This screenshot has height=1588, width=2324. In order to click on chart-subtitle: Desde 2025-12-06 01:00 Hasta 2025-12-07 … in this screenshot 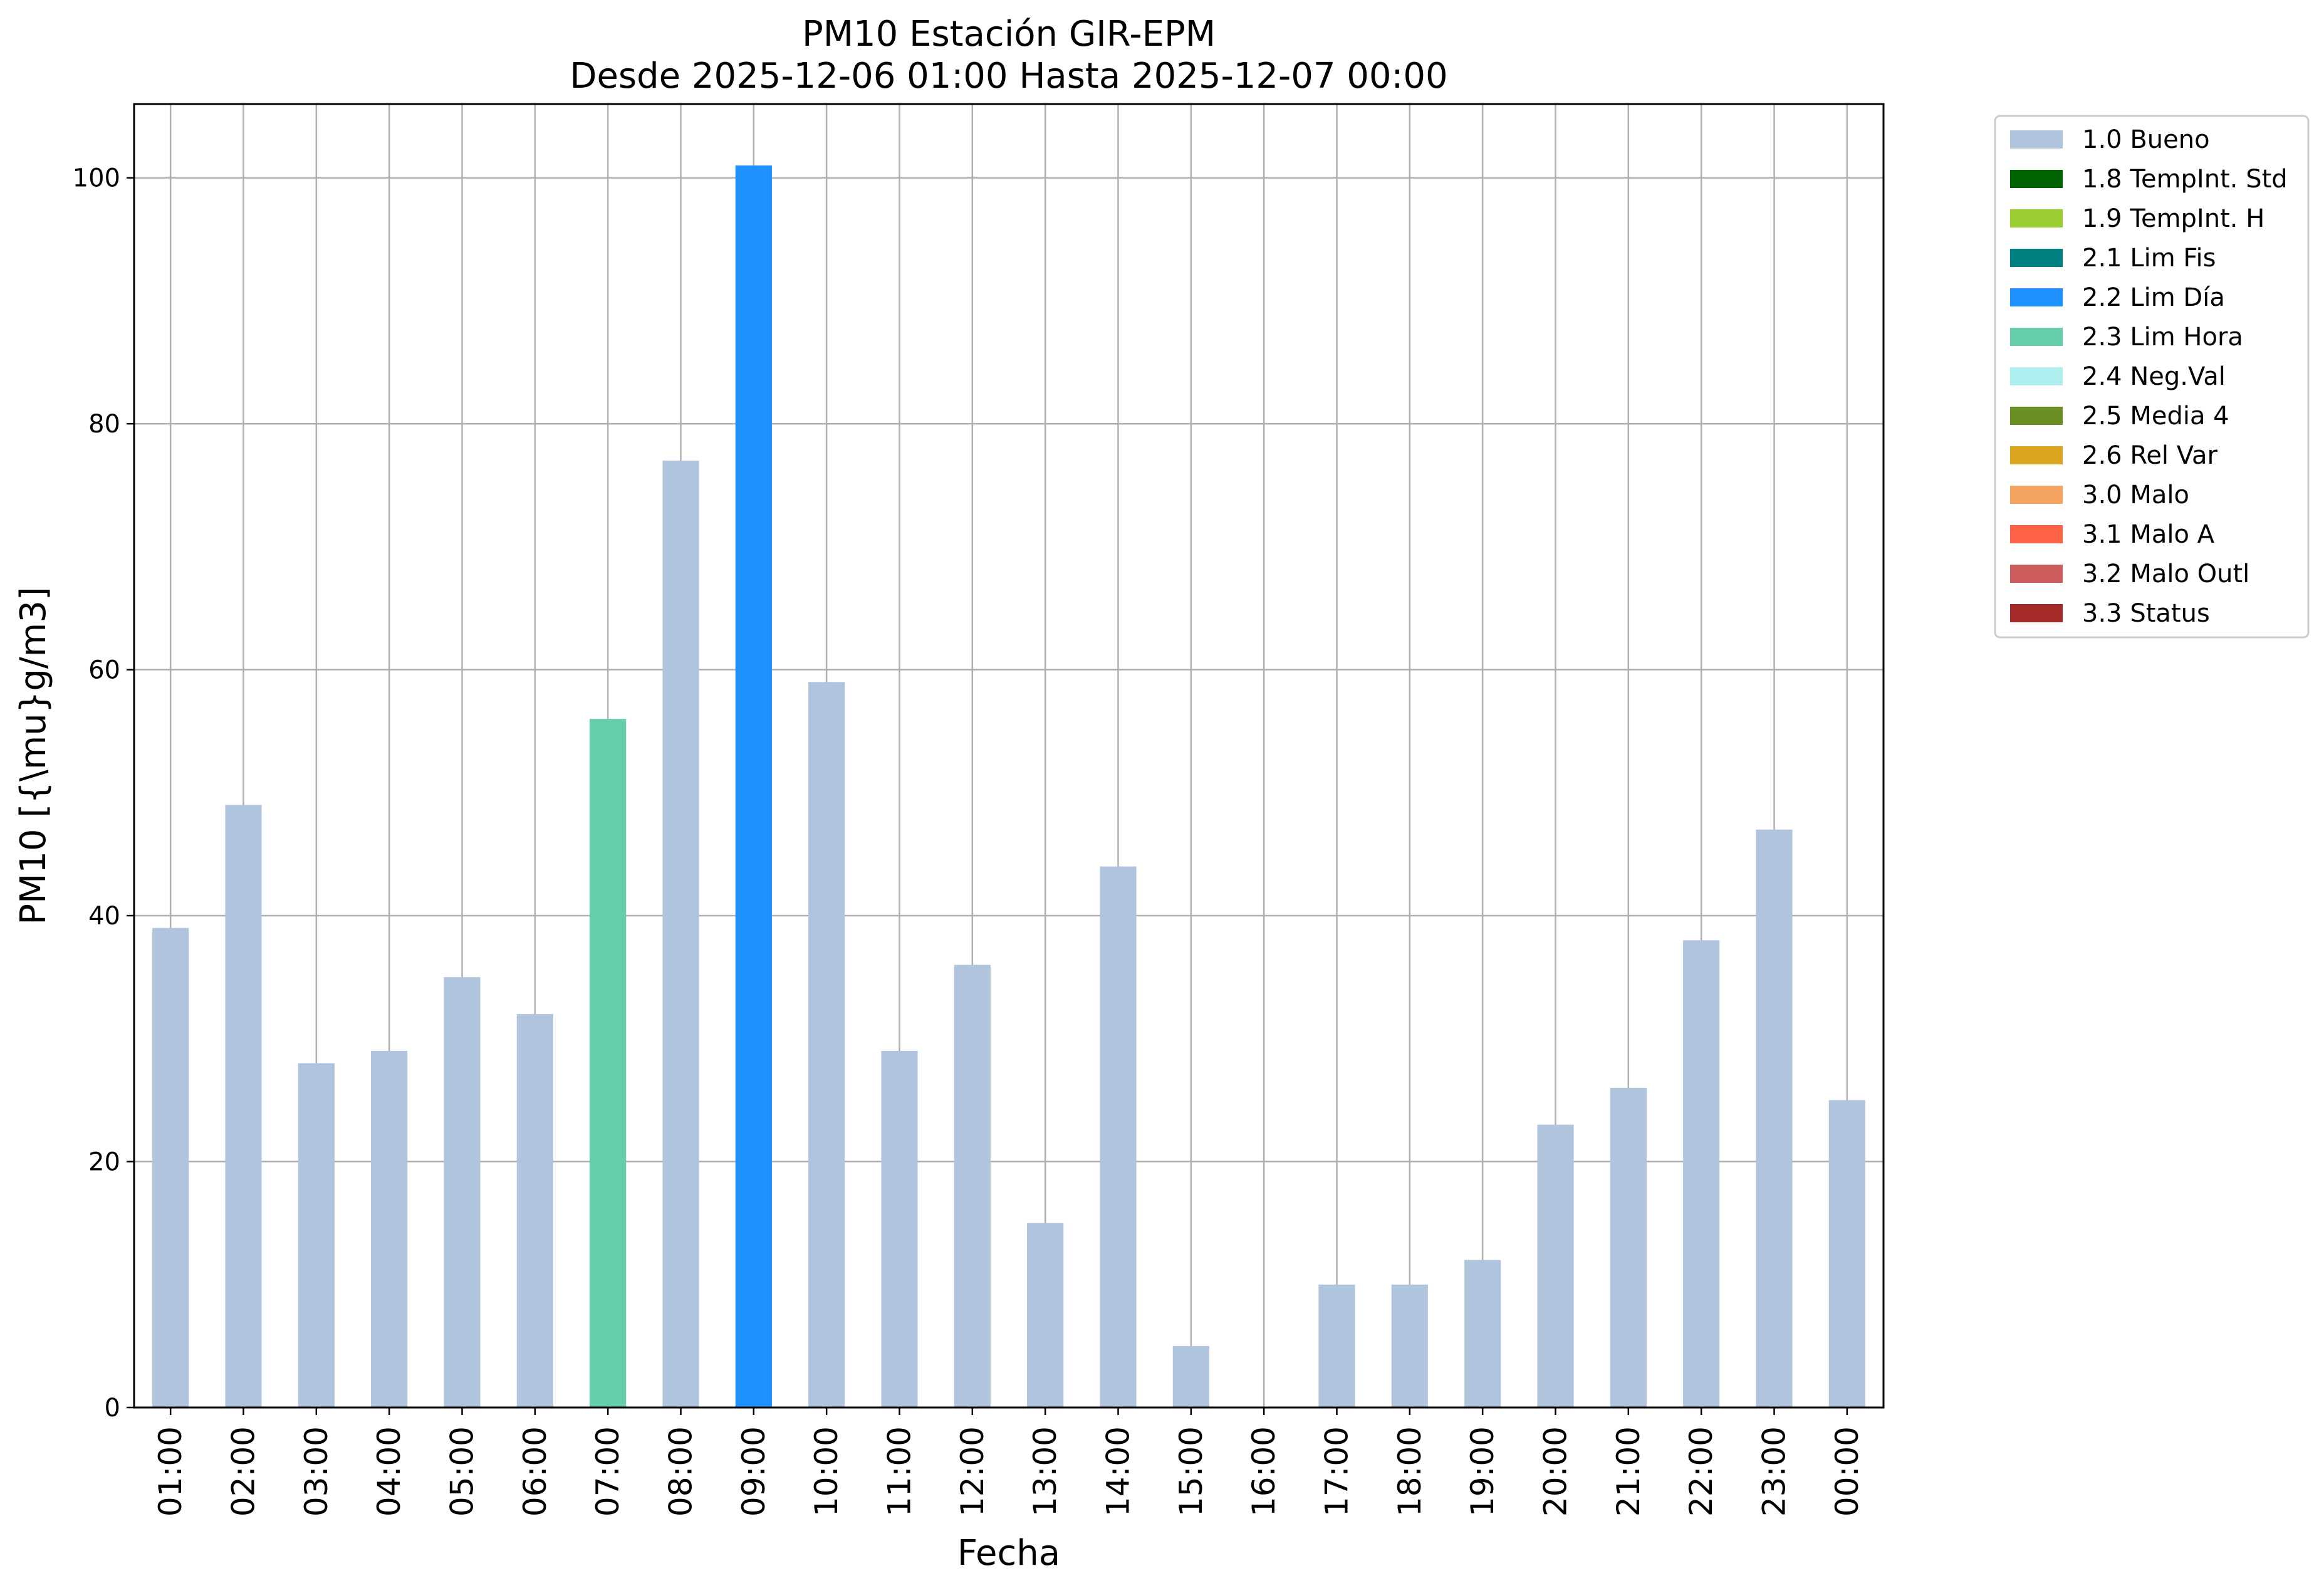, I will do `click(1008, 77)`.